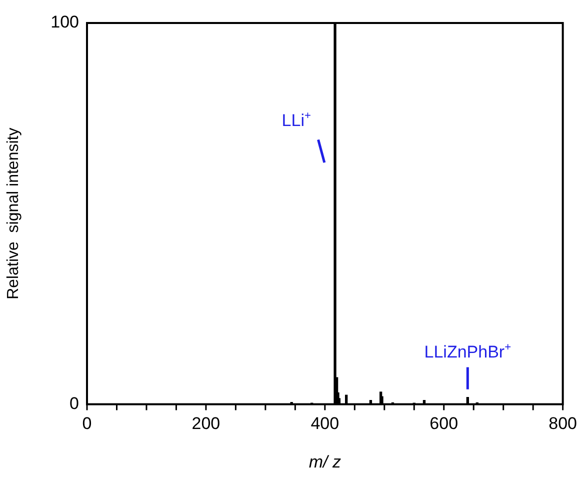  What do you see at coordinates (325, 462) in the screenshot?
I see `x-axis-title: m/ z` at bounding box center [325, 462].